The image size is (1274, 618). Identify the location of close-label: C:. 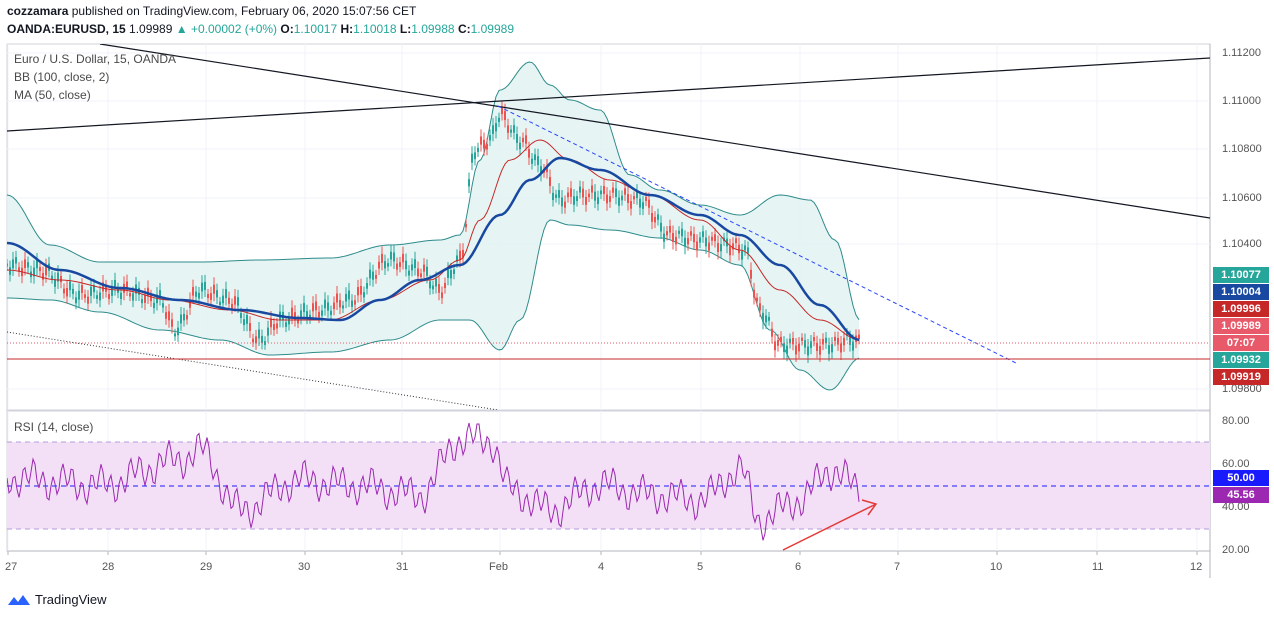
(464, 29).